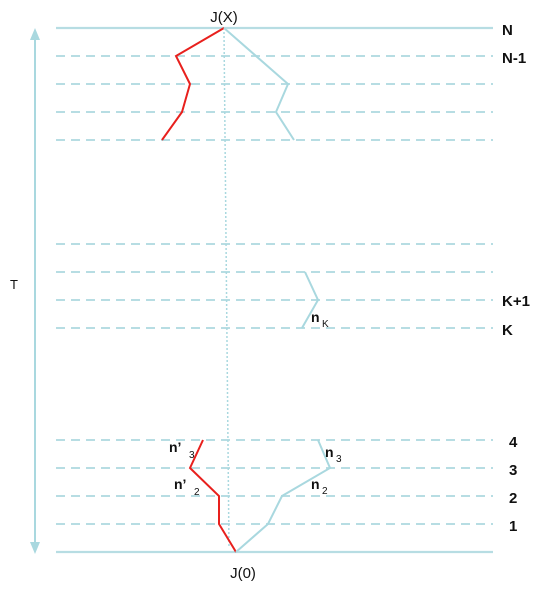 This screenshot has height=589, width=537. What do you see at coordinates (513, 470) in the screenshot?
I see `level-label-3: 3` at bounding box center [513, 470].